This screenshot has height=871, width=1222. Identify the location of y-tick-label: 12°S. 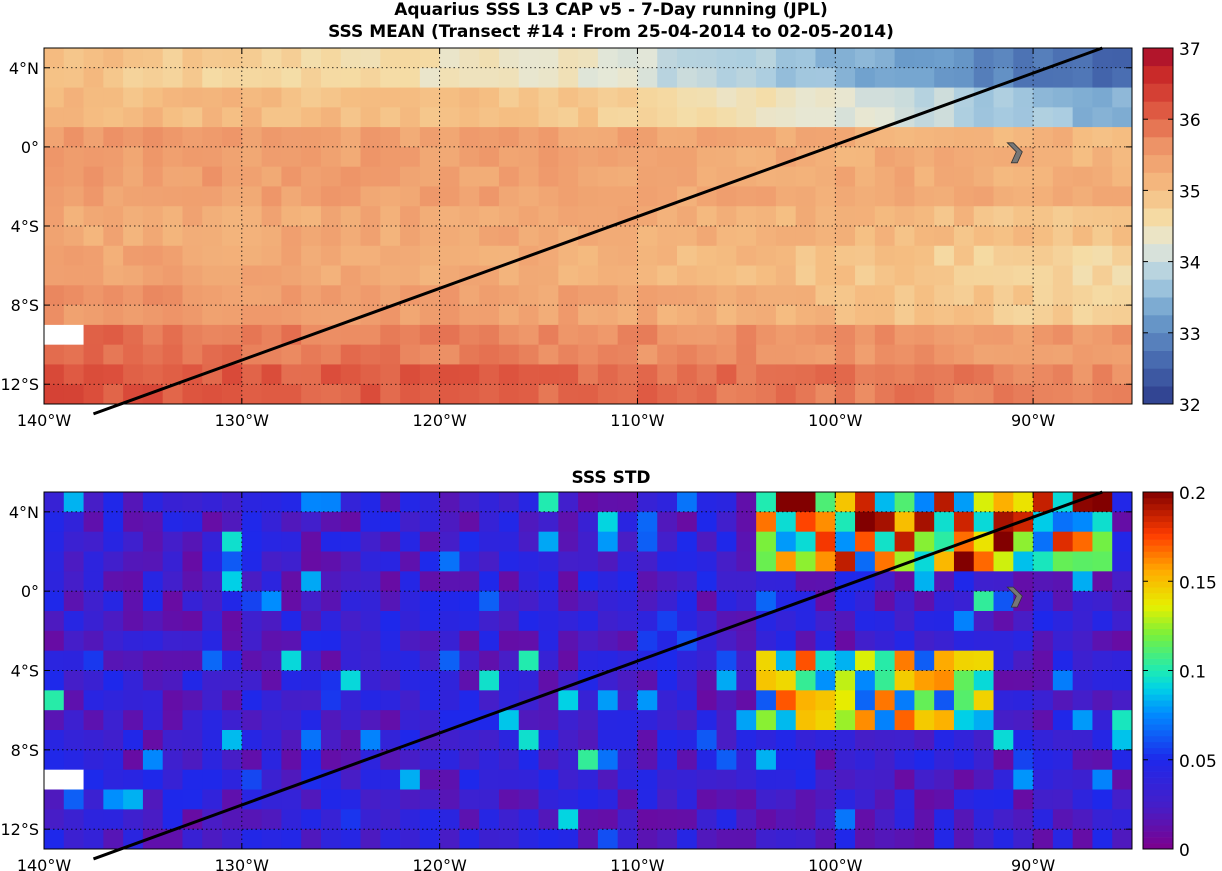
(19, 829).